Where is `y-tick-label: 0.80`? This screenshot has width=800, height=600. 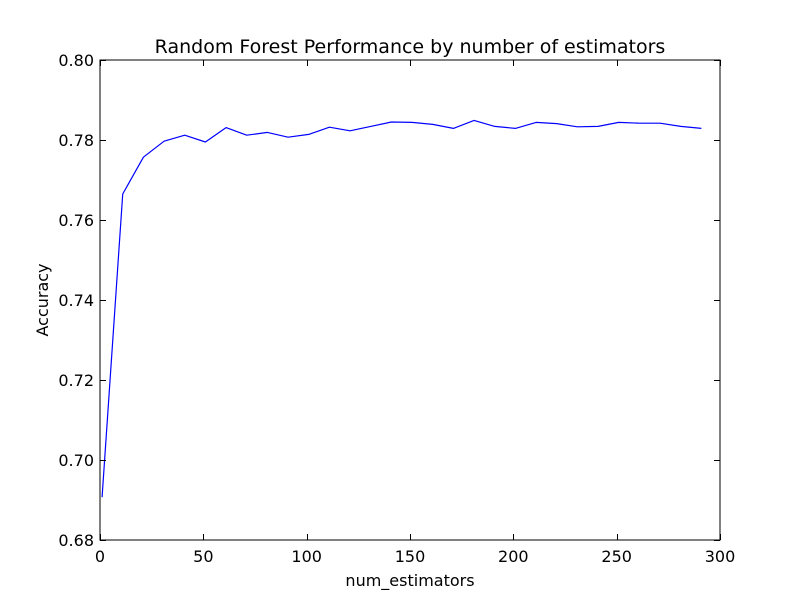 y-tick-label: 0.80 is located at coordinates (76, 60).